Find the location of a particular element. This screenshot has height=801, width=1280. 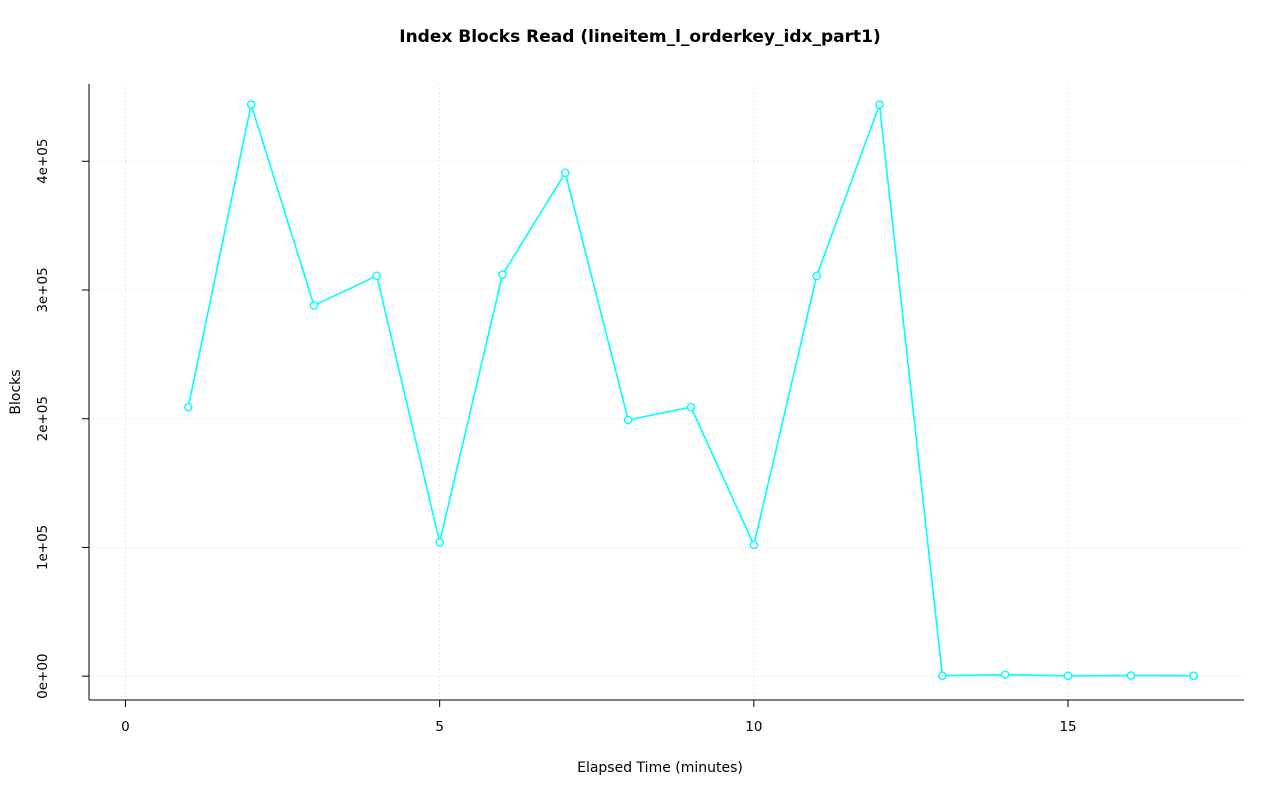

y-axis-label: Blocks is located at coordinates (16, 391).